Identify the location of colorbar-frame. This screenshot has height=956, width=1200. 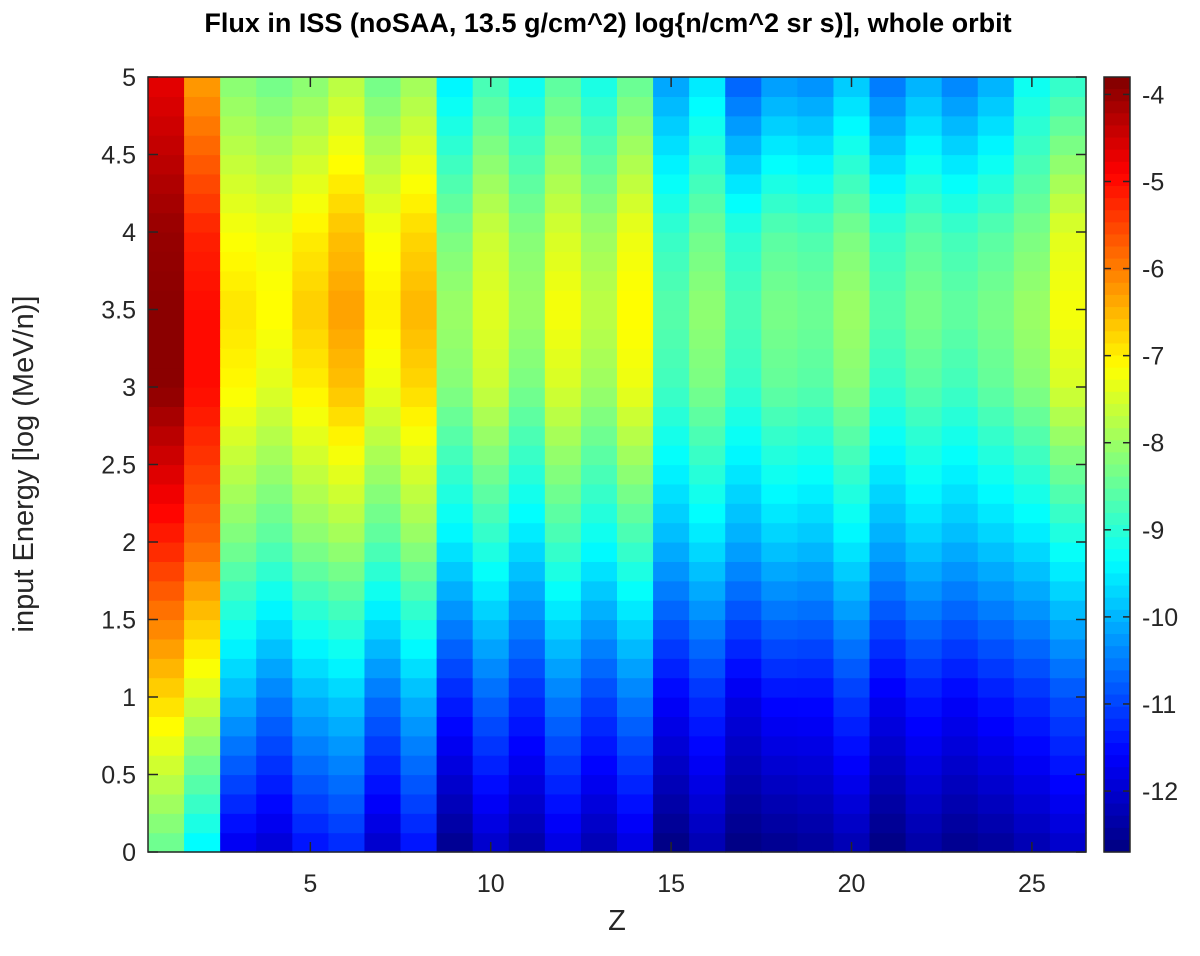
(1117, 464).